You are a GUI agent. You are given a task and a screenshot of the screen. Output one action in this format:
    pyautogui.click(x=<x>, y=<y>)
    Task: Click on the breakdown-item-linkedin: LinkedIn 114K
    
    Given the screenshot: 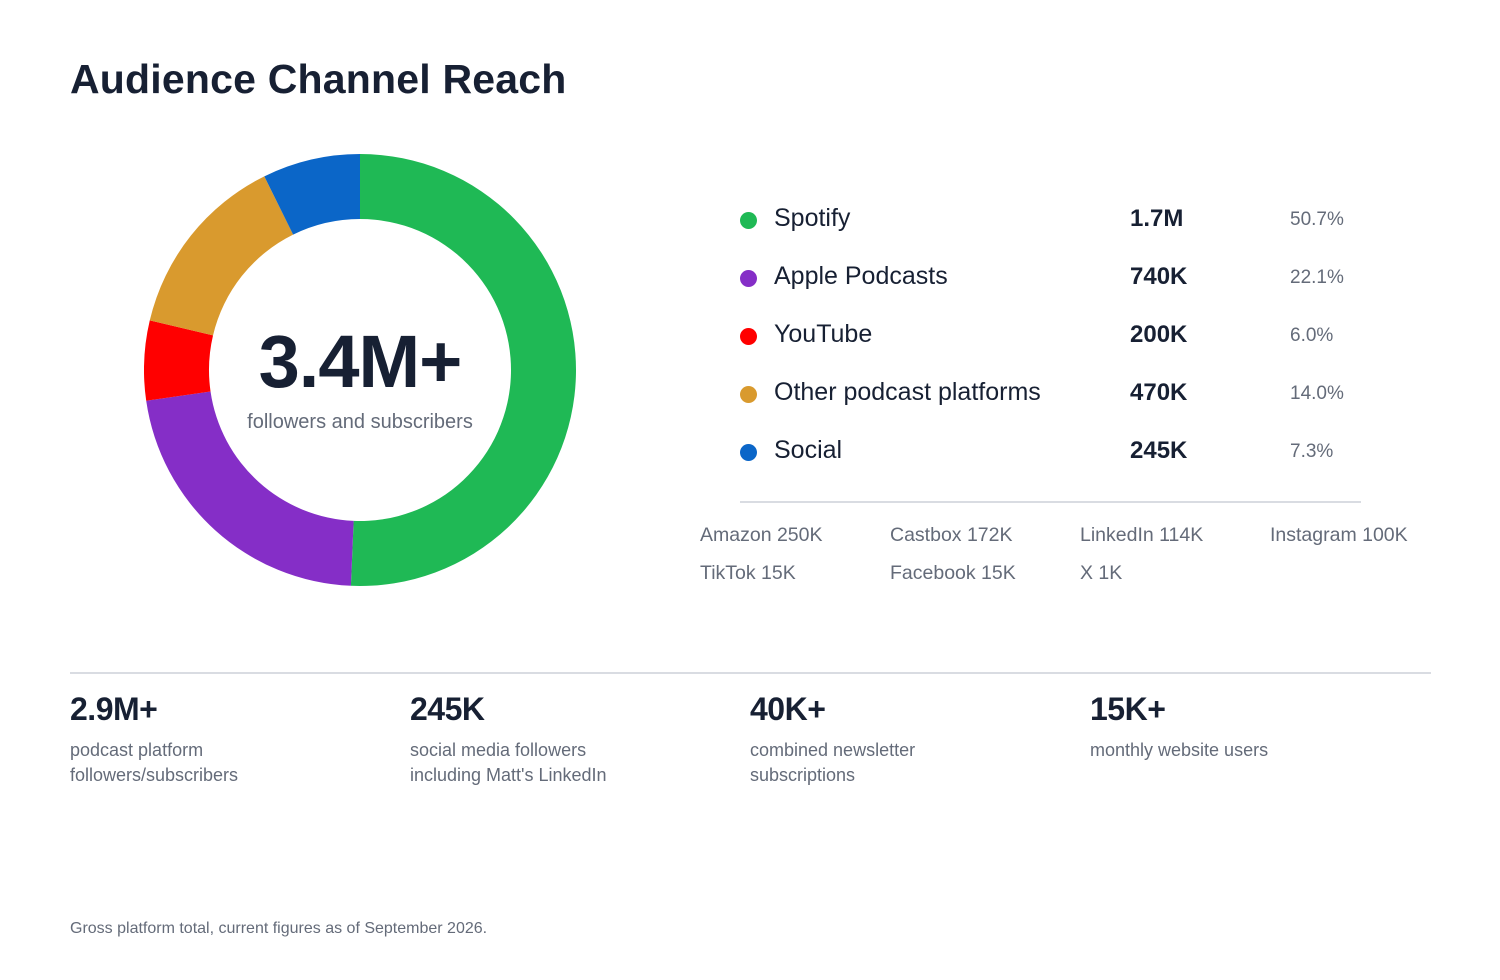 What is the action you would take?
    pyautogui.click(x=1142, y=535)
    